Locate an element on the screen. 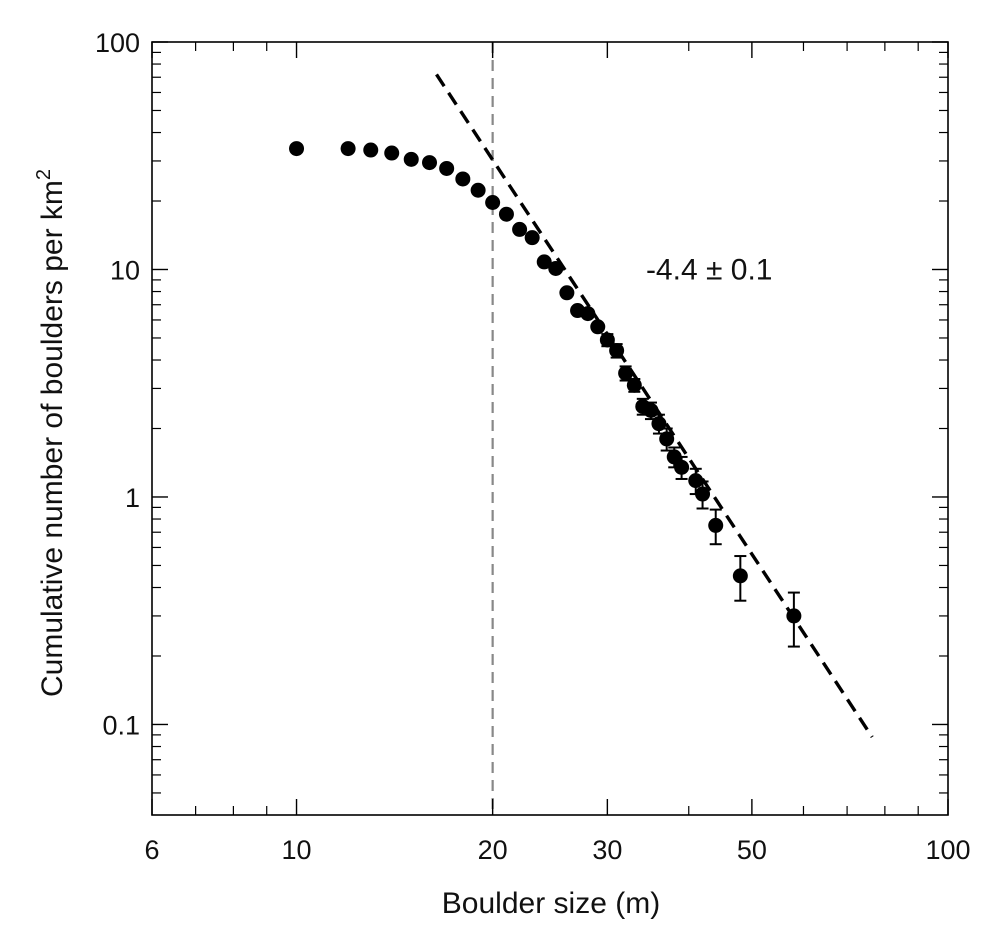 The image size is (998, 936). y-tick-label: 0.1 is located at coordinates (121, 725).